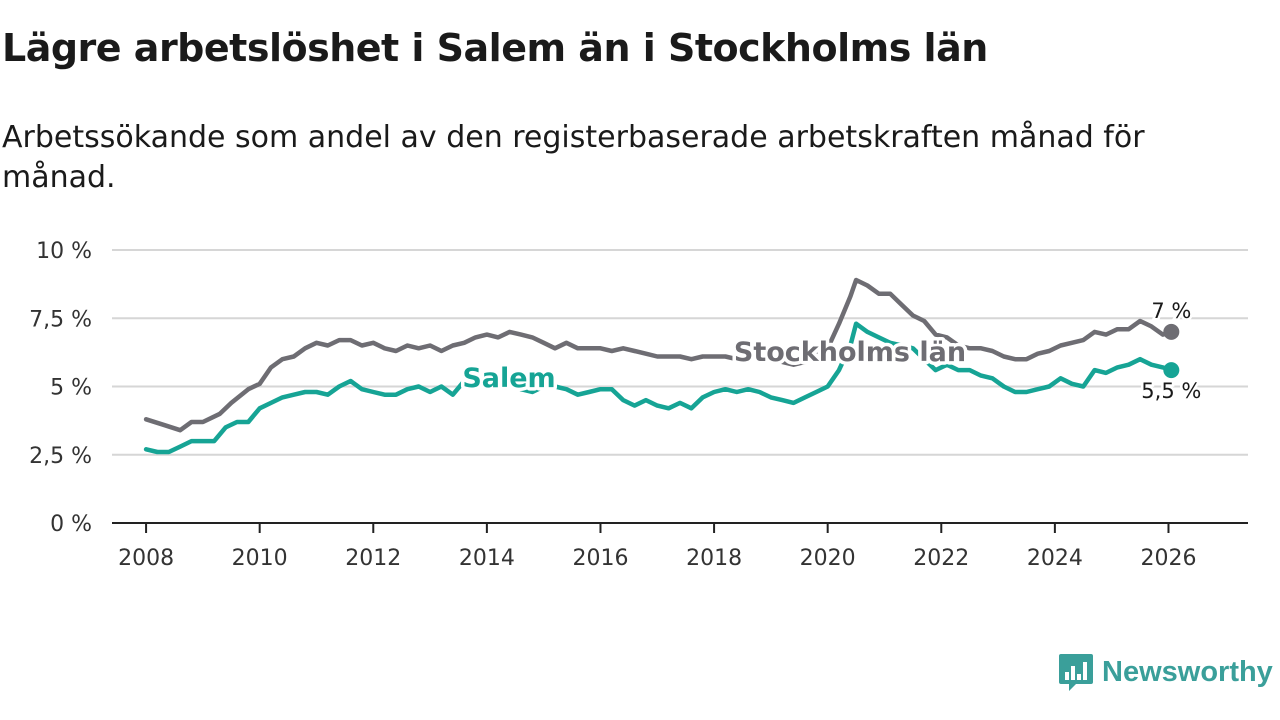 This screenshot has width=1280, height=720. Describe the element at coordinates (941, 558) in the screenshot. I see `x-tick-label: 2022` at that location.